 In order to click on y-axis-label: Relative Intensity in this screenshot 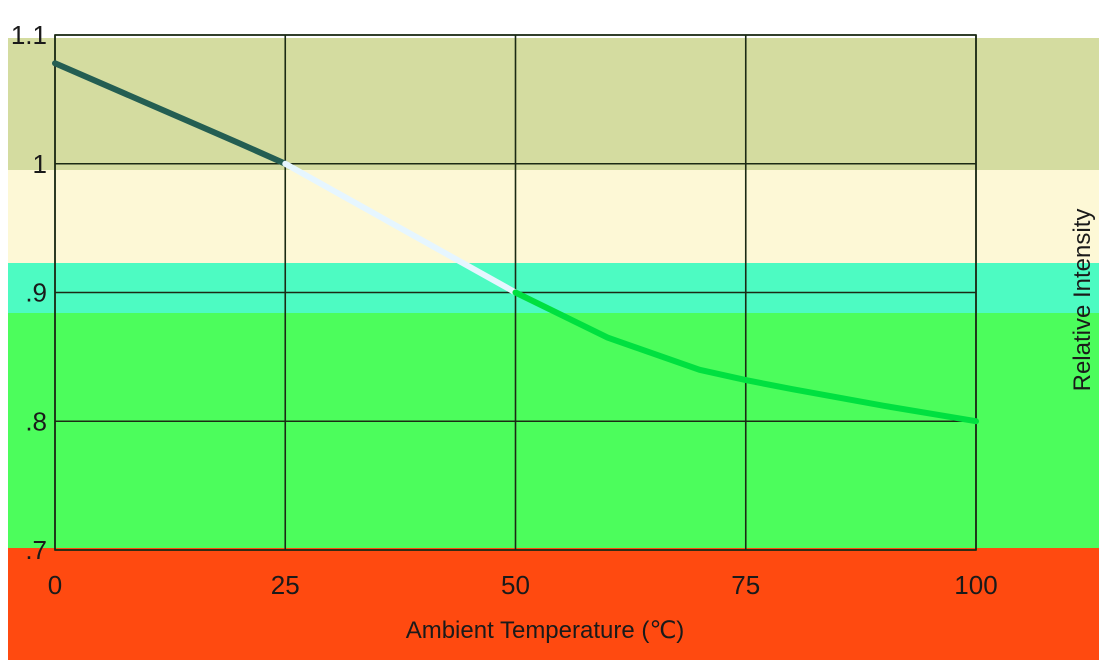, I will do `click(1082, 300)`.